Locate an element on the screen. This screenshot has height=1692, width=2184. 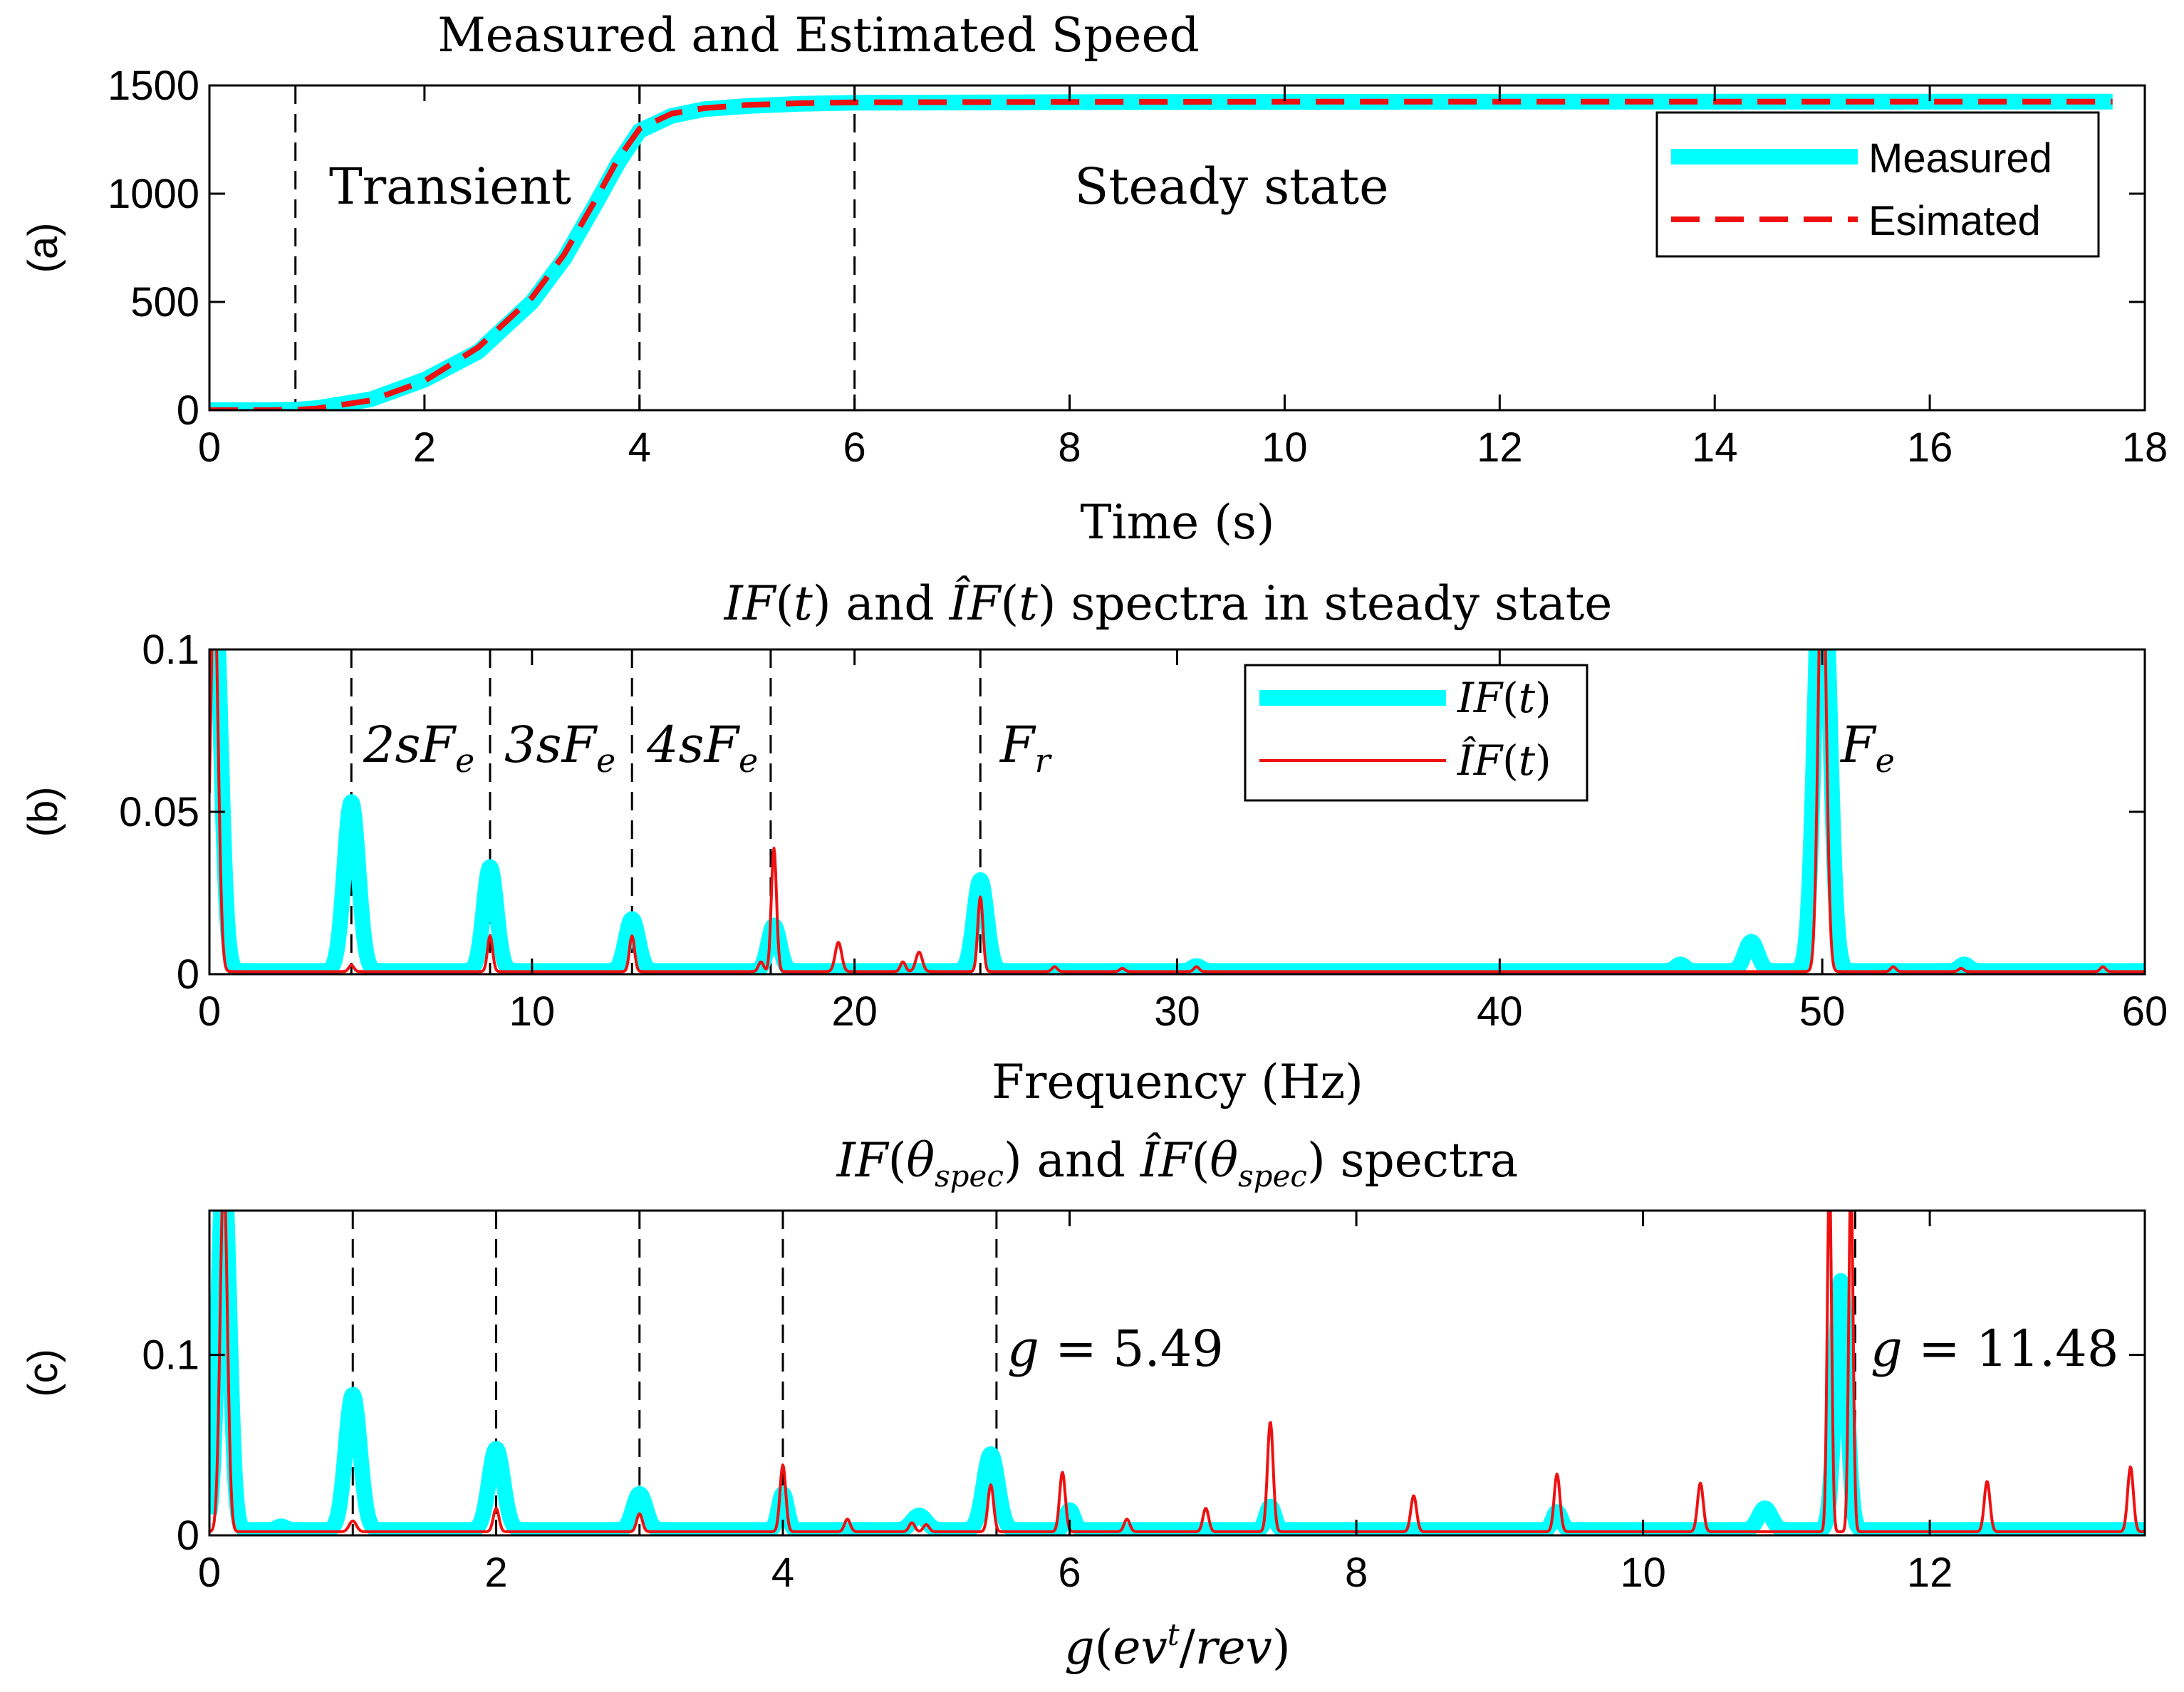
panel-c-xtick-label-3: 6 is located at coordinates (1069, 1573).